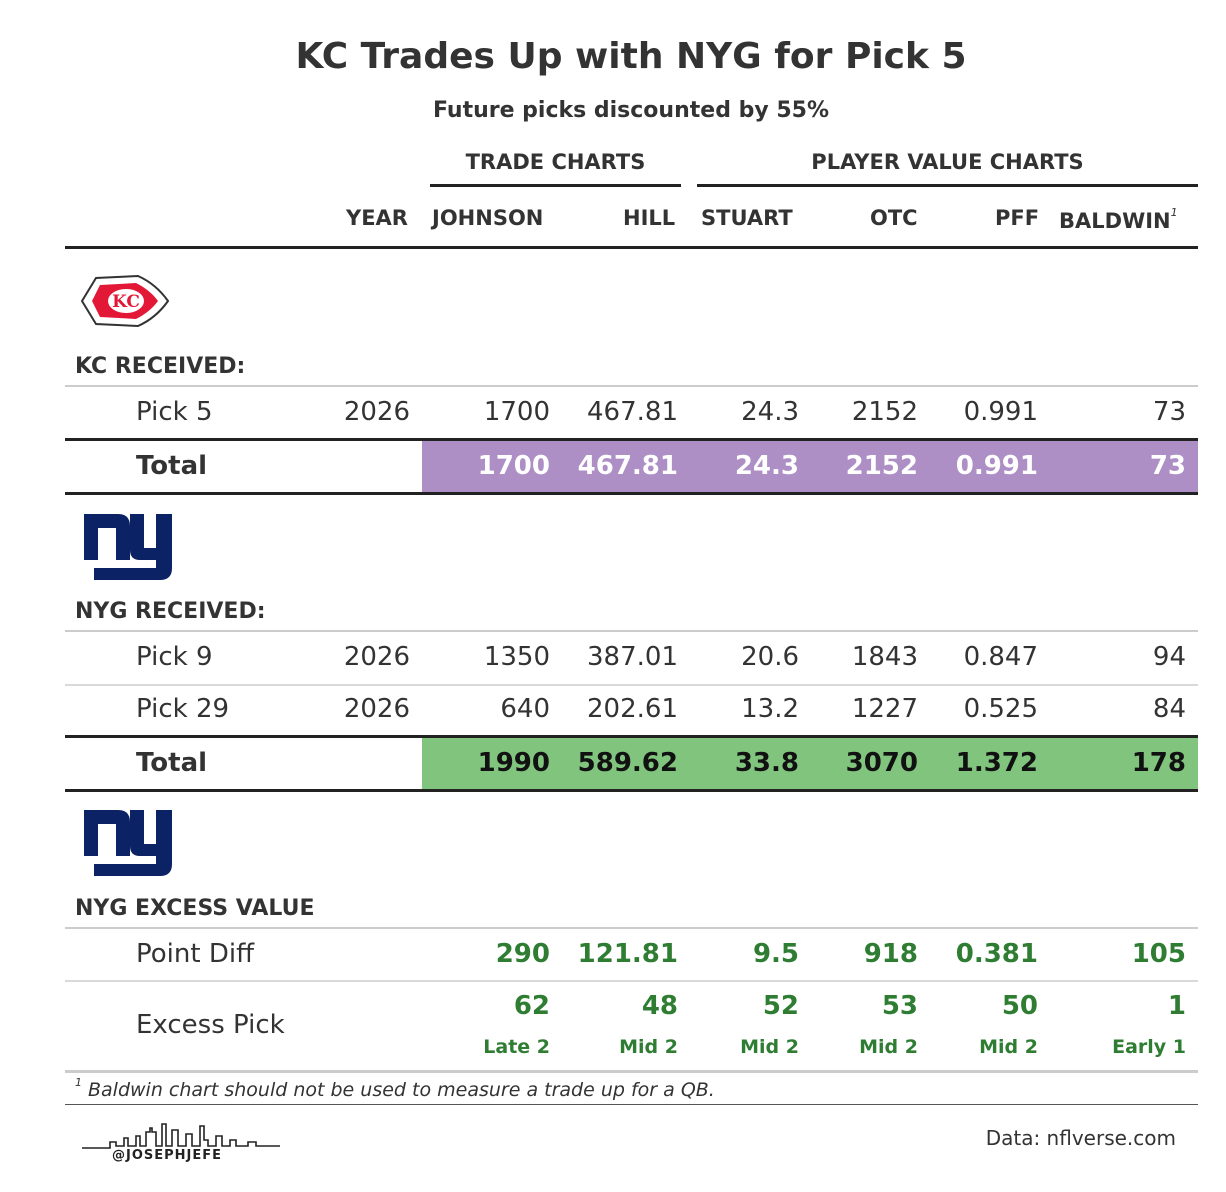 The image size is (1226, 1192). I want to click on chart-subtitle: Future picks discounted by 55%, so click(631, 110).